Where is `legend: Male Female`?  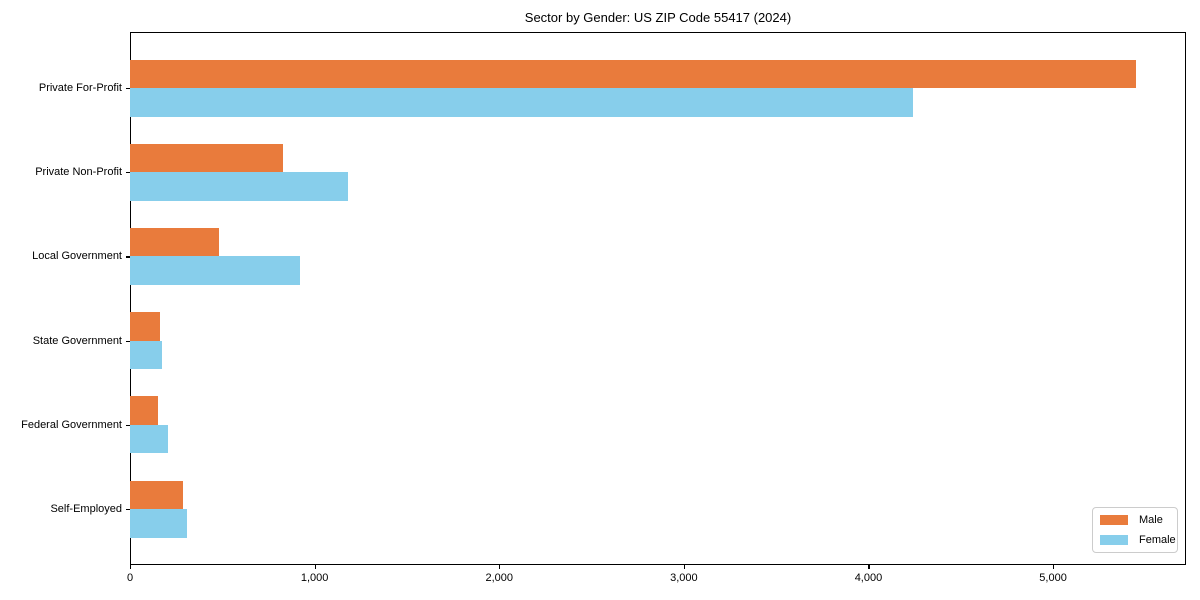 legend: Male Female is located at coordinates (1135, 530).